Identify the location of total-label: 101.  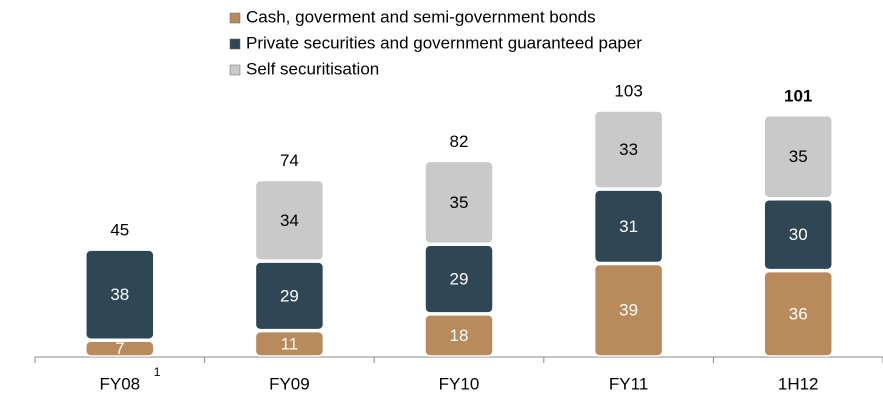
(798, 95).